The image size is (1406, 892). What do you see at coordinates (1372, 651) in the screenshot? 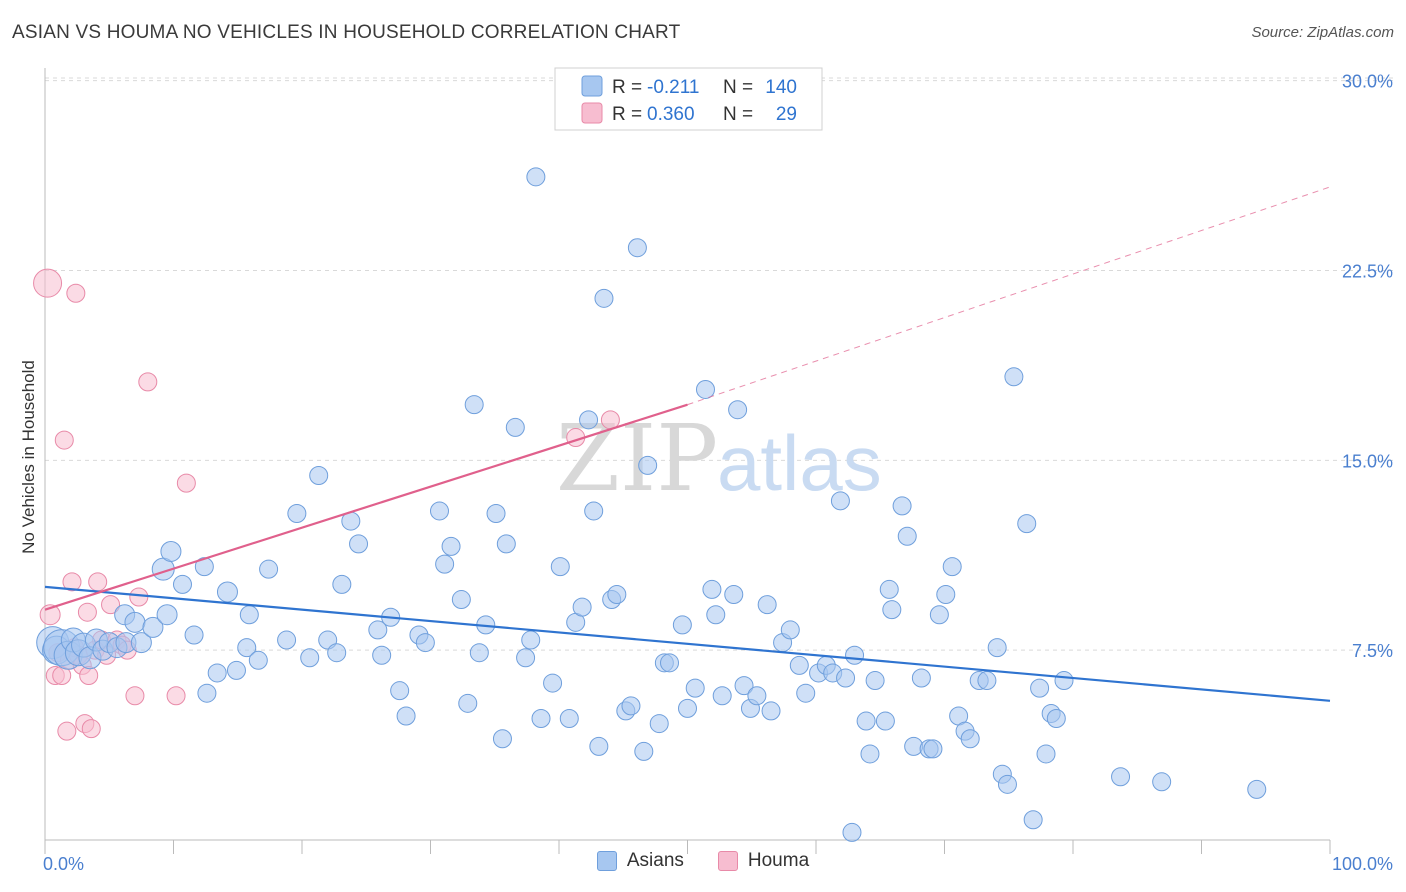
I see `y-tick-label-0: 7.5%` at bounding box center [1372, 651].